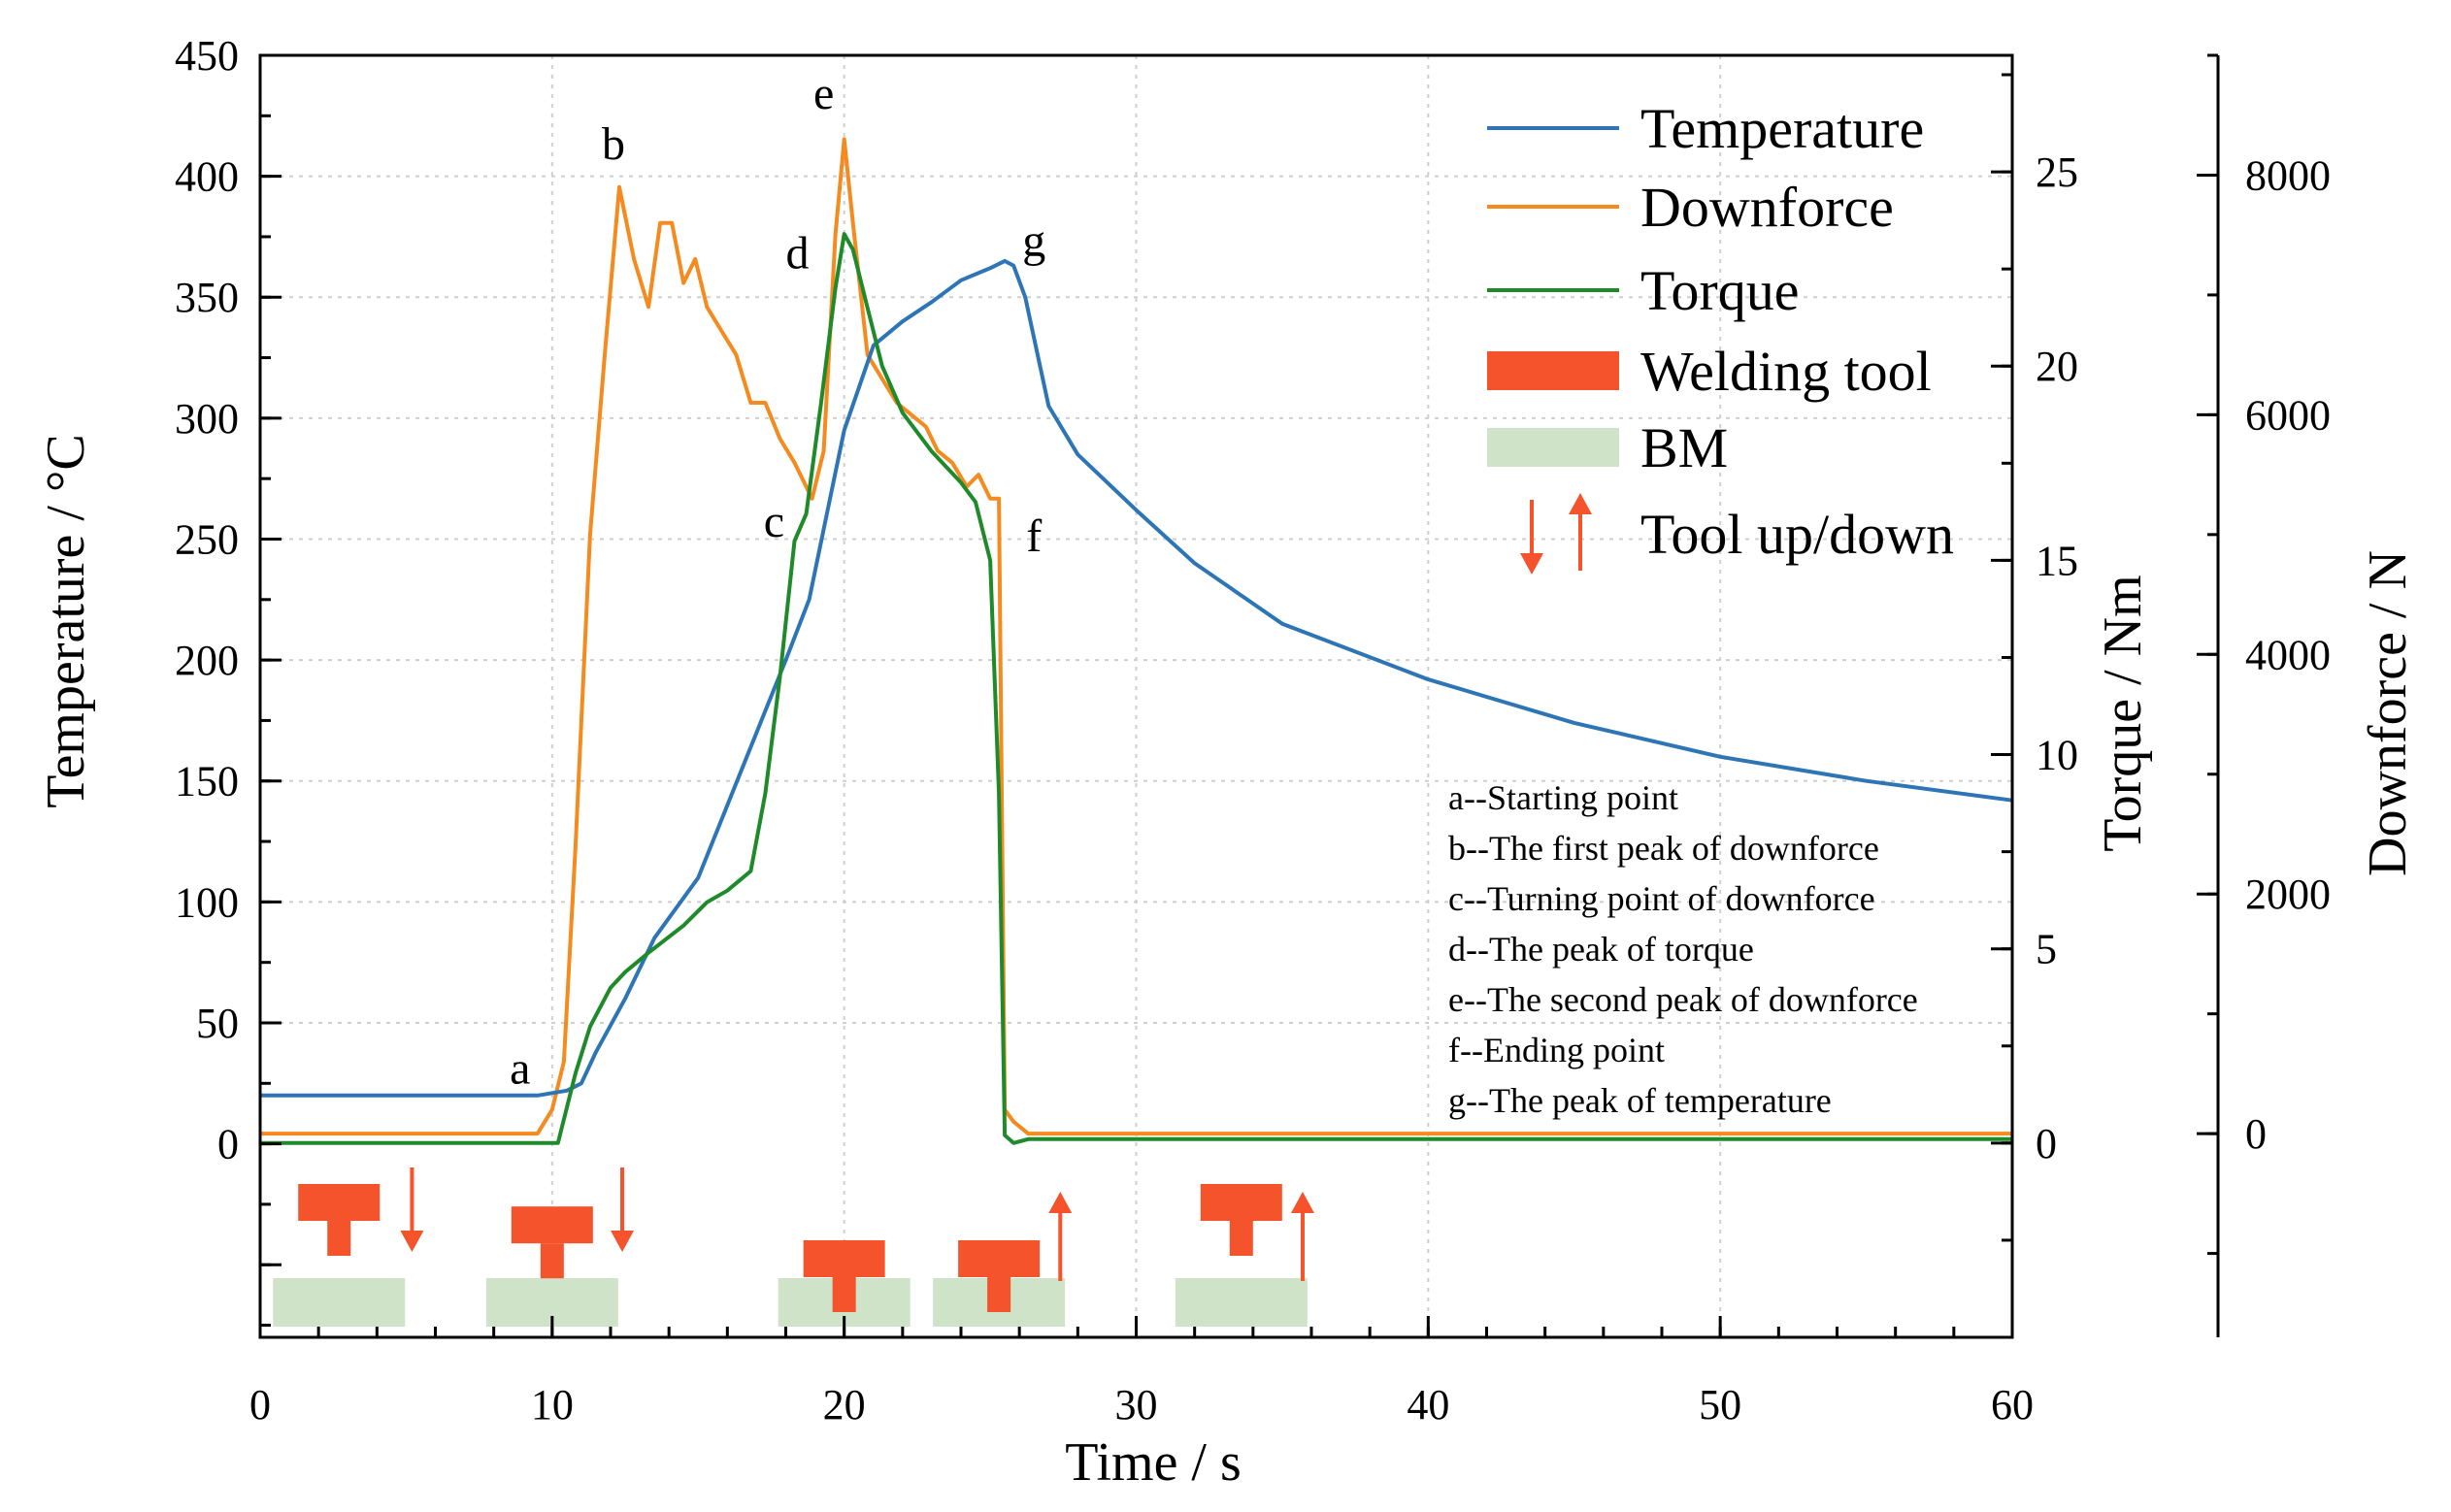  I want to click on legend-arrow-down-head, so click(1531, 564).